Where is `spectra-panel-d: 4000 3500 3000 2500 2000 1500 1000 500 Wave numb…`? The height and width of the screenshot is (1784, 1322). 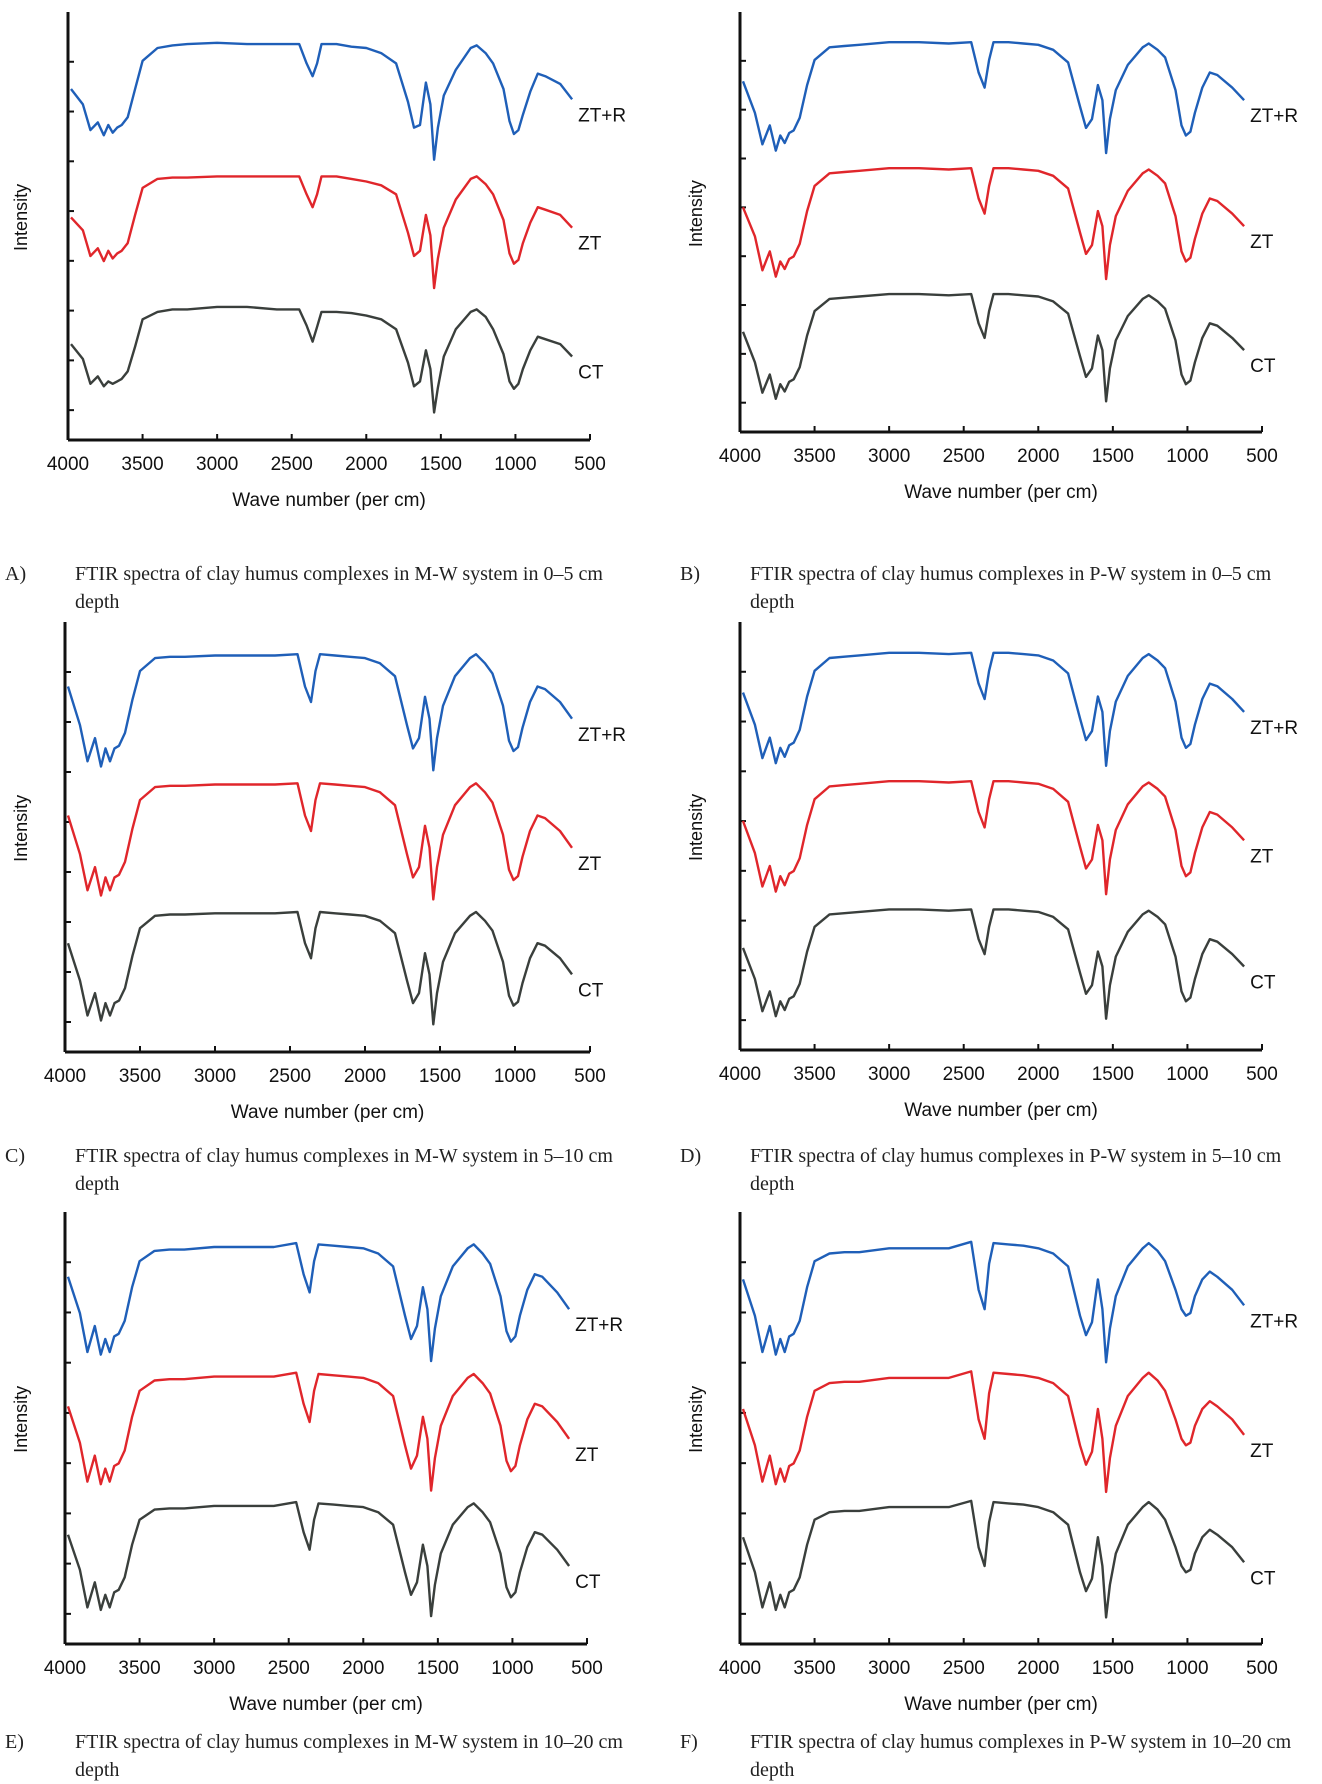
spectra-panel-d: 4000 3500 3000 2500 2000 1500 1000 500 Wave numb… is located at coordinates (998, 875).